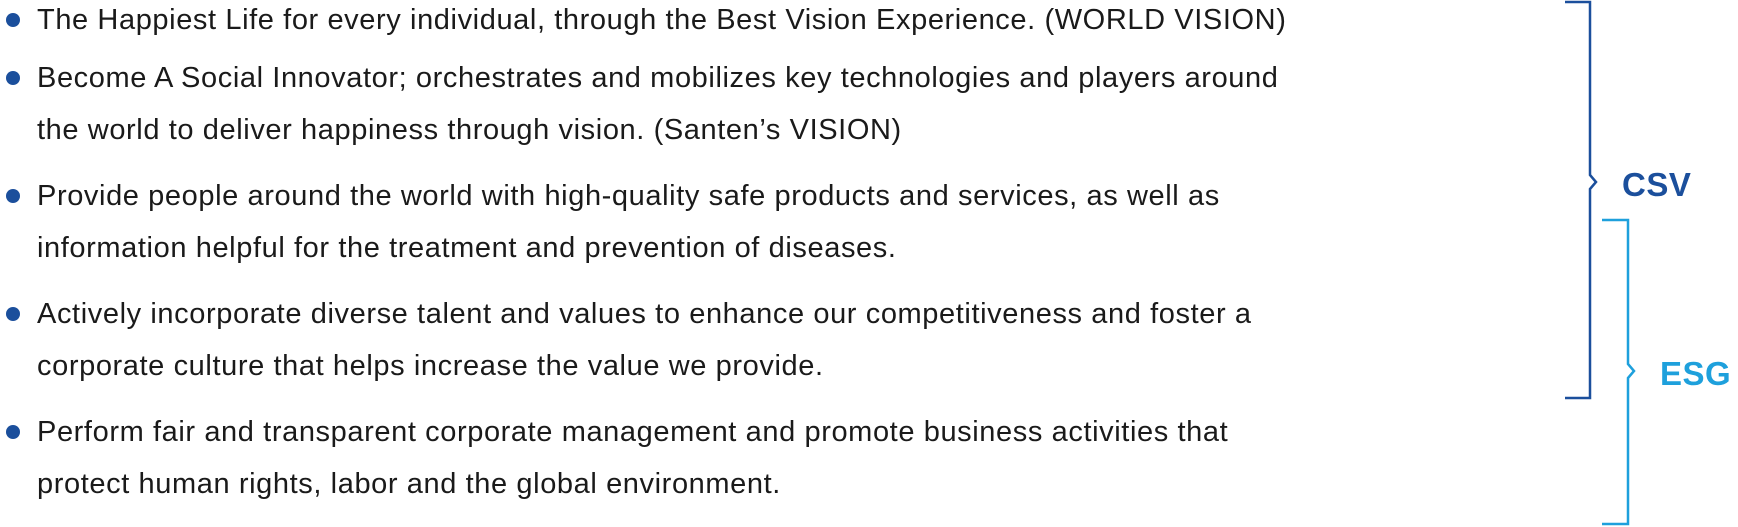  I want to click on esg-bracket, so click(1619, 372).